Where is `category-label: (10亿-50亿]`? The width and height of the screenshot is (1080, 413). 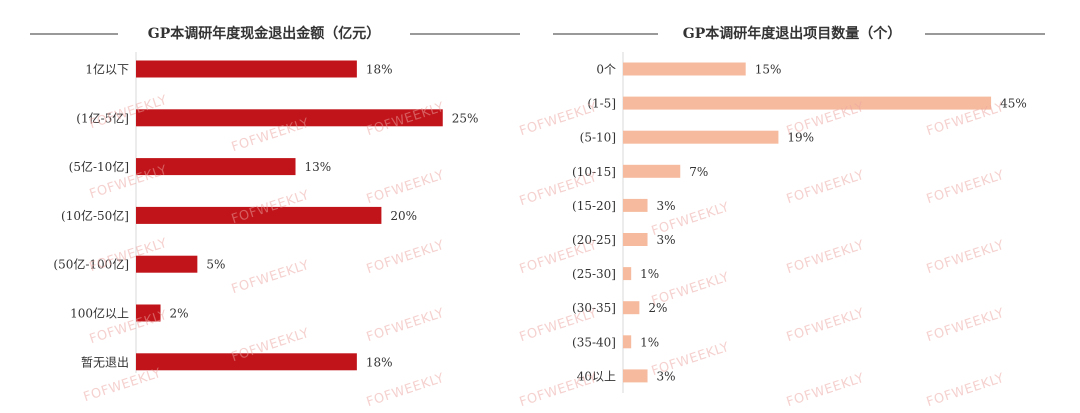 category-label: (10亿-50亿] is located at coordinates (95, 215).